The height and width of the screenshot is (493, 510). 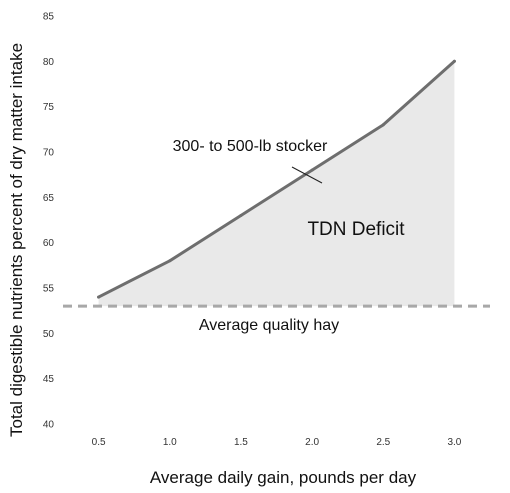 What do you see at coordinates (49, 107) in the screenshot?
I see `y-tick-label: 75` at bounding box center [49, 107].